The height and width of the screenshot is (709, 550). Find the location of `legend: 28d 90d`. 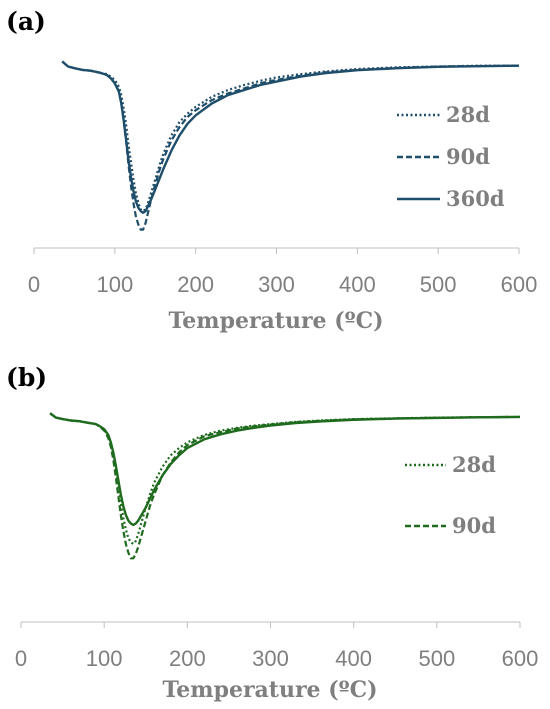

legend: 28d 90d is located at coordinates (450, 495).